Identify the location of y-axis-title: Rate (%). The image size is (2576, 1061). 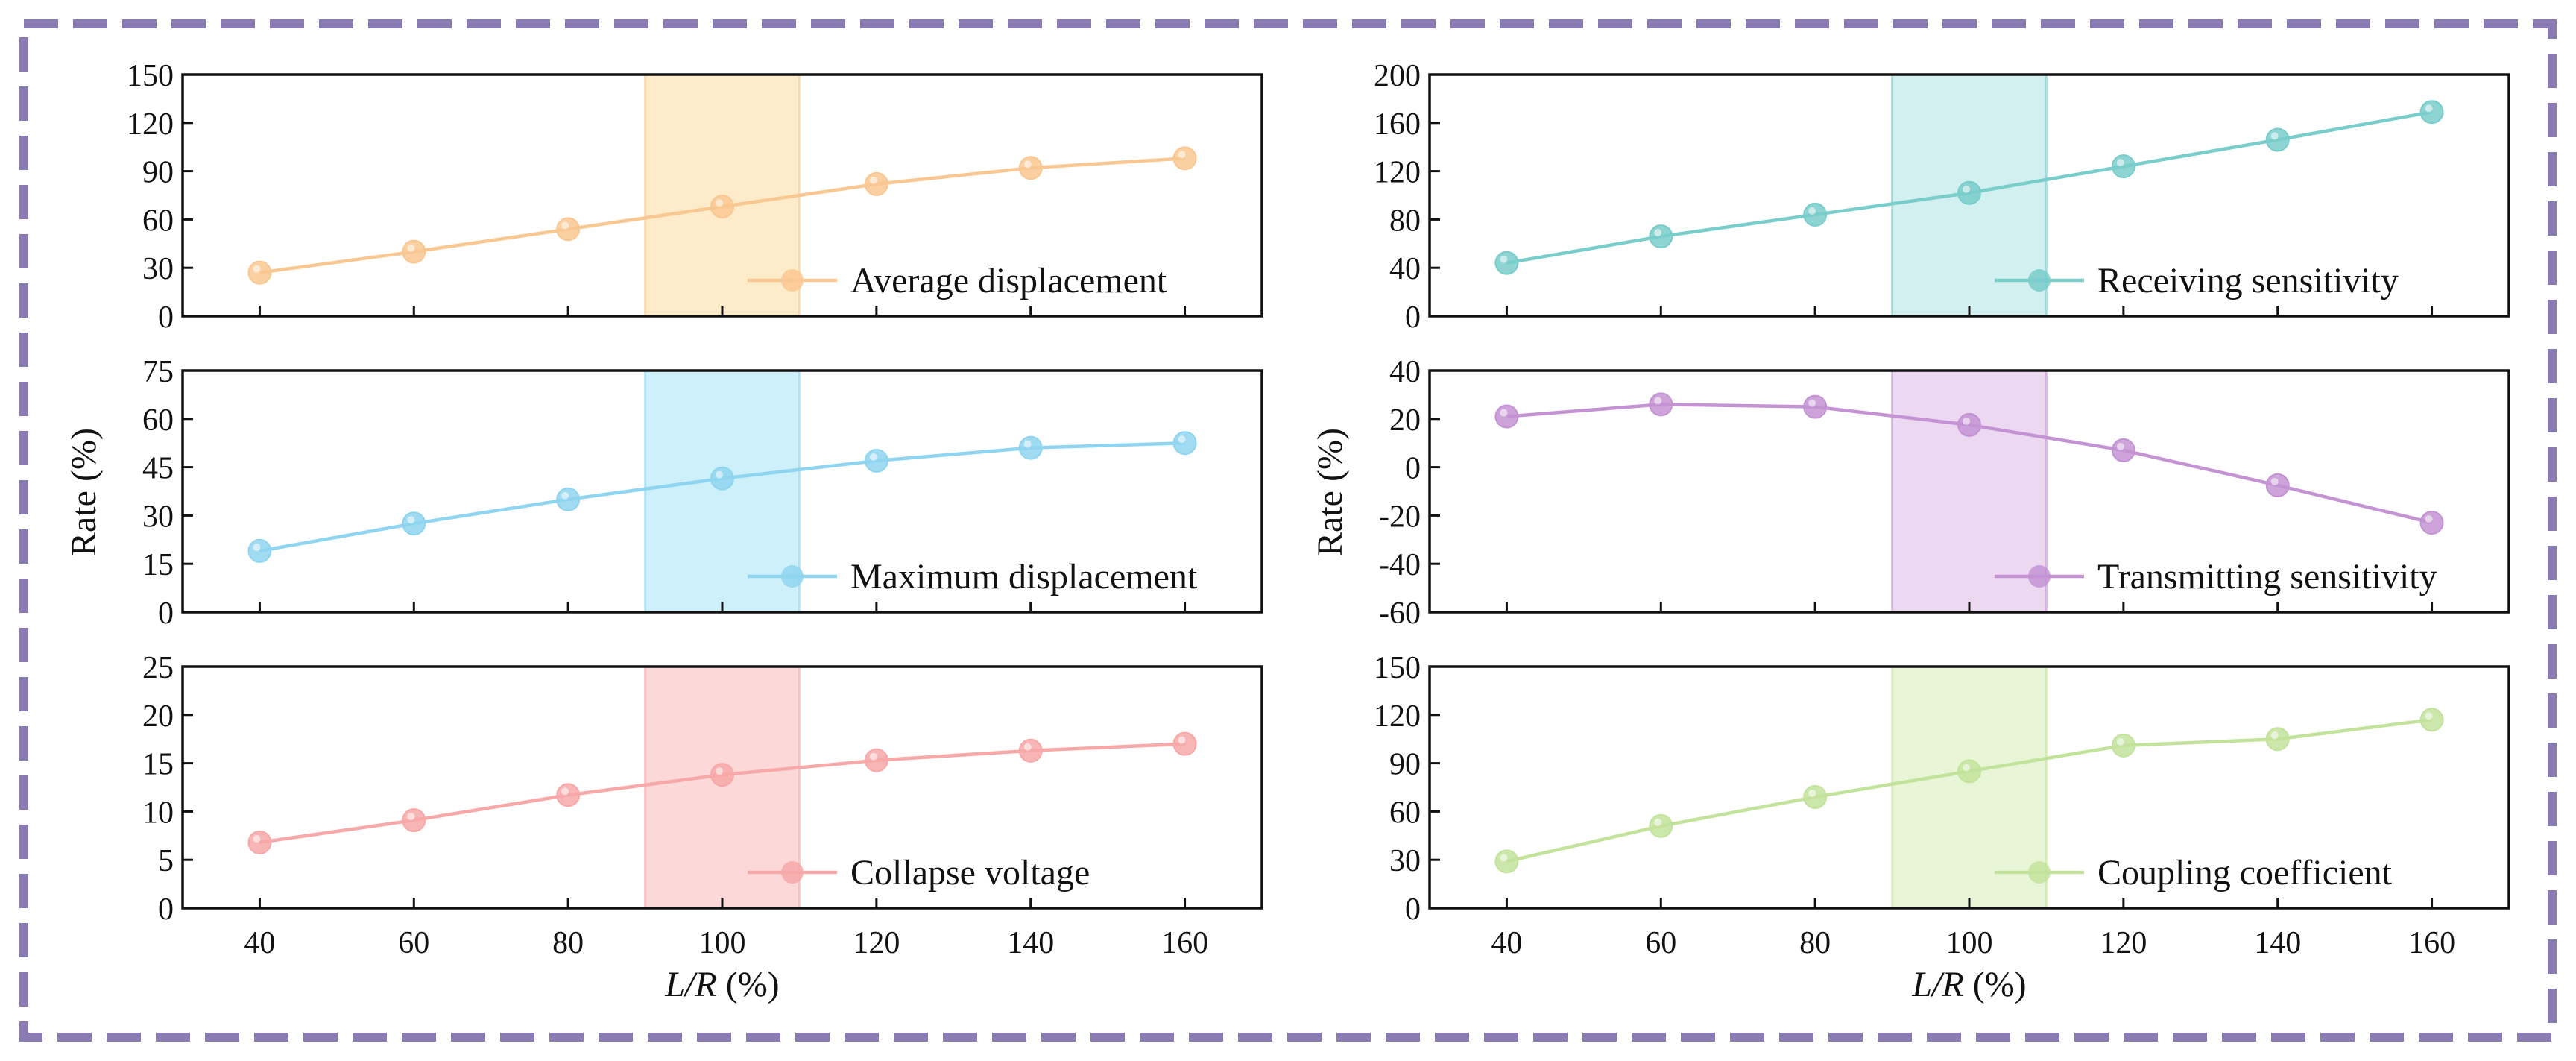
(1330, 492).